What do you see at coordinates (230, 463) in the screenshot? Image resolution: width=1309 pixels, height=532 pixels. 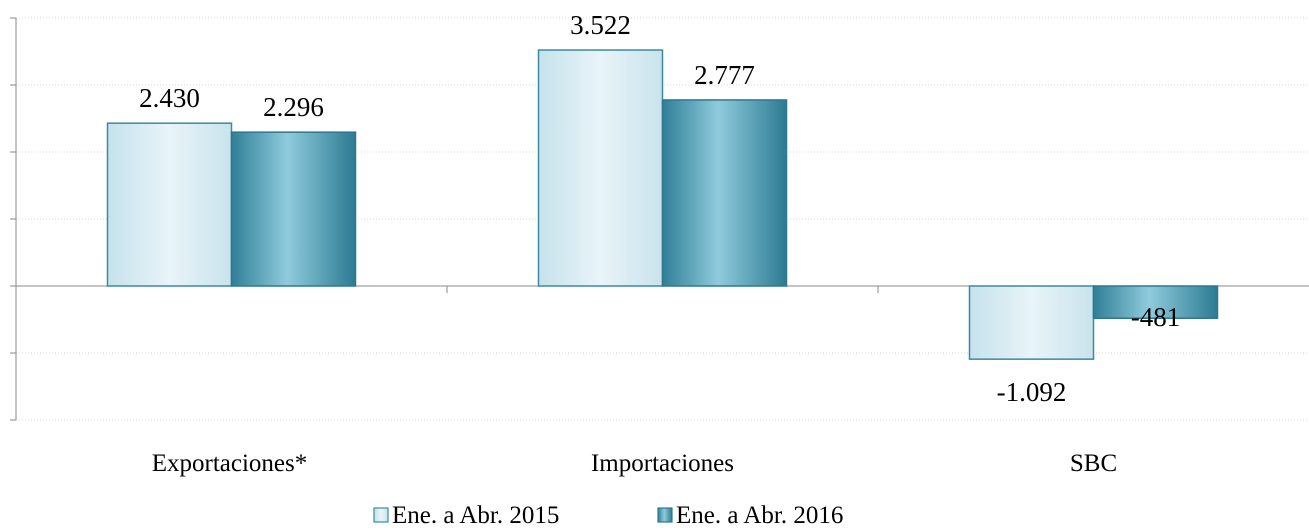 I see `category-label: Exportaciones*` at bounding box center [230, 463].